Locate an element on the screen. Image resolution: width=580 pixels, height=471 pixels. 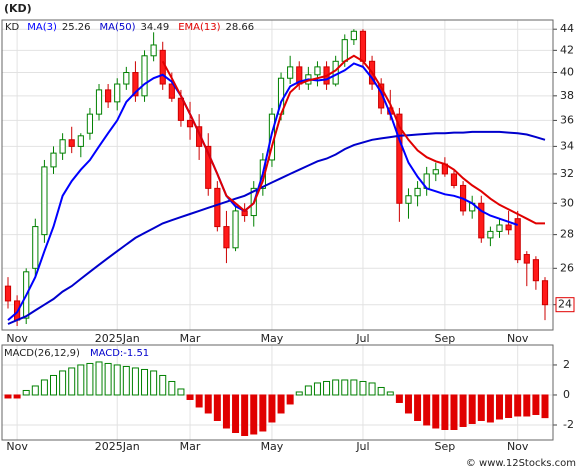
x-tick-label: Mar is located at coordinates (190, 446).